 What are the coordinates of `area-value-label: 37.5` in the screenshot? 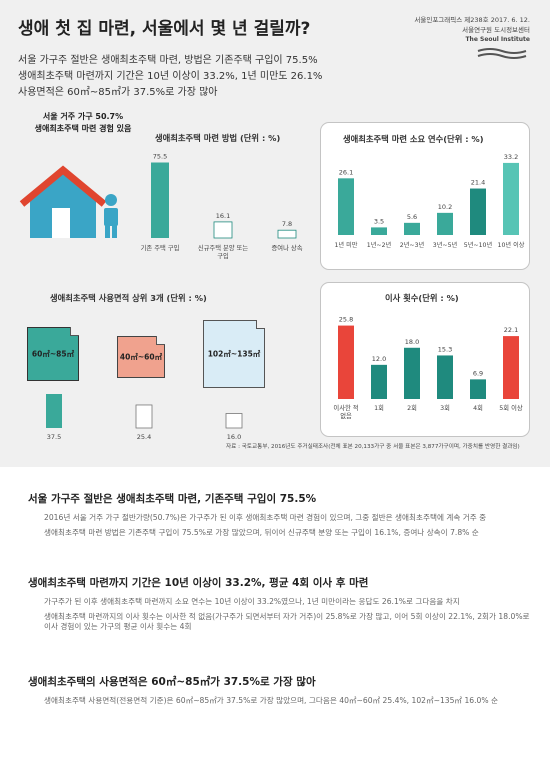 It's located at (54, 437).